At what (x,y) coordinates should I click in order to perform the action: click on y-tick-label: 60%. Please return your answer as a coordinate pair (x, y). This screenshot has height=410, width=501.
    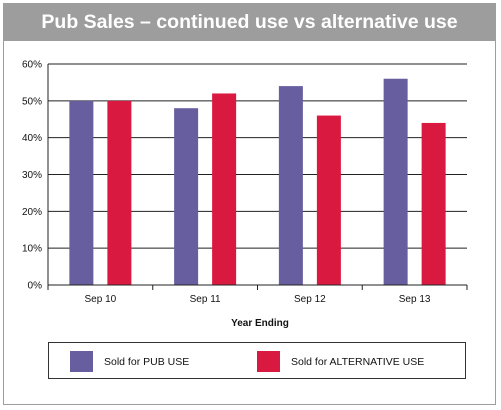
    Looking at the image, I should click on (32, 65).